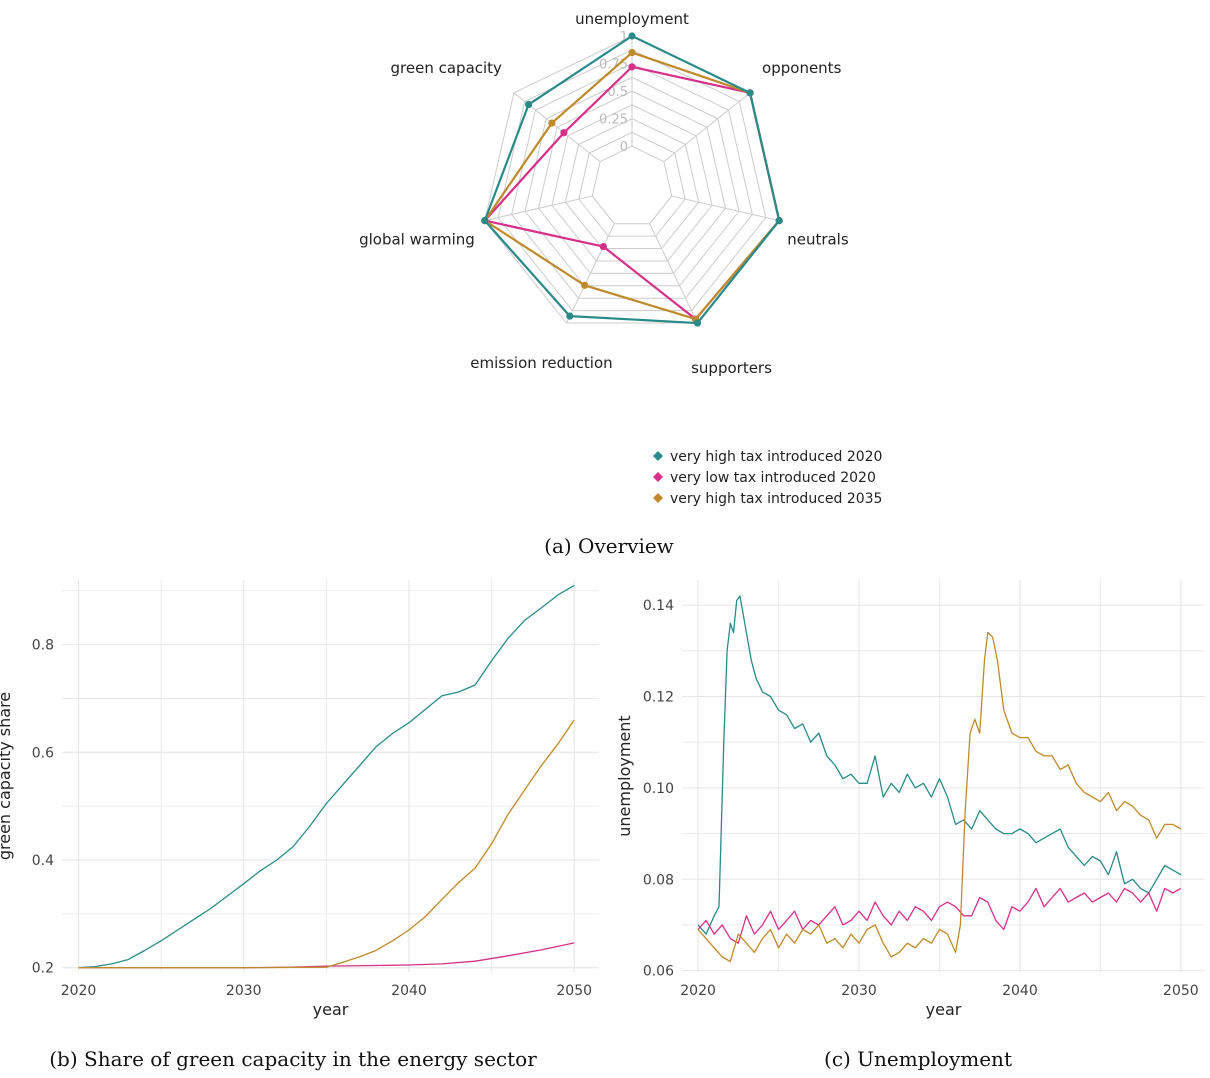  I want to click on caption-overview: (a) Overview, so click(609, 546).